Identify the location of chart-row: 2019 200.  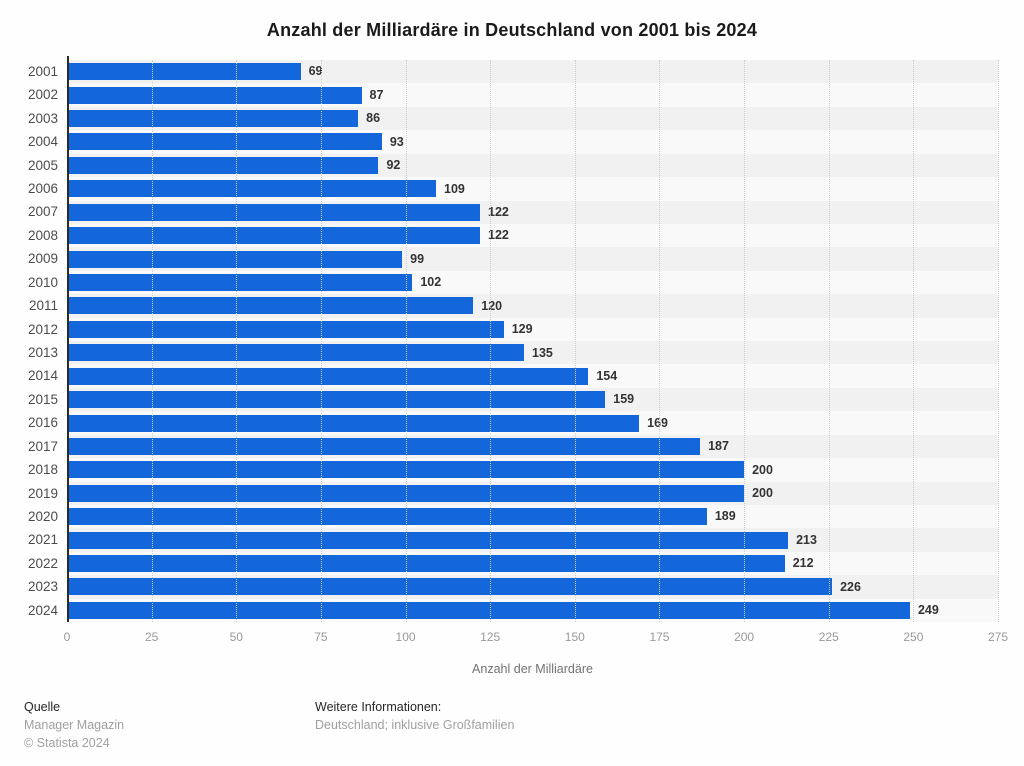
(513, 493).